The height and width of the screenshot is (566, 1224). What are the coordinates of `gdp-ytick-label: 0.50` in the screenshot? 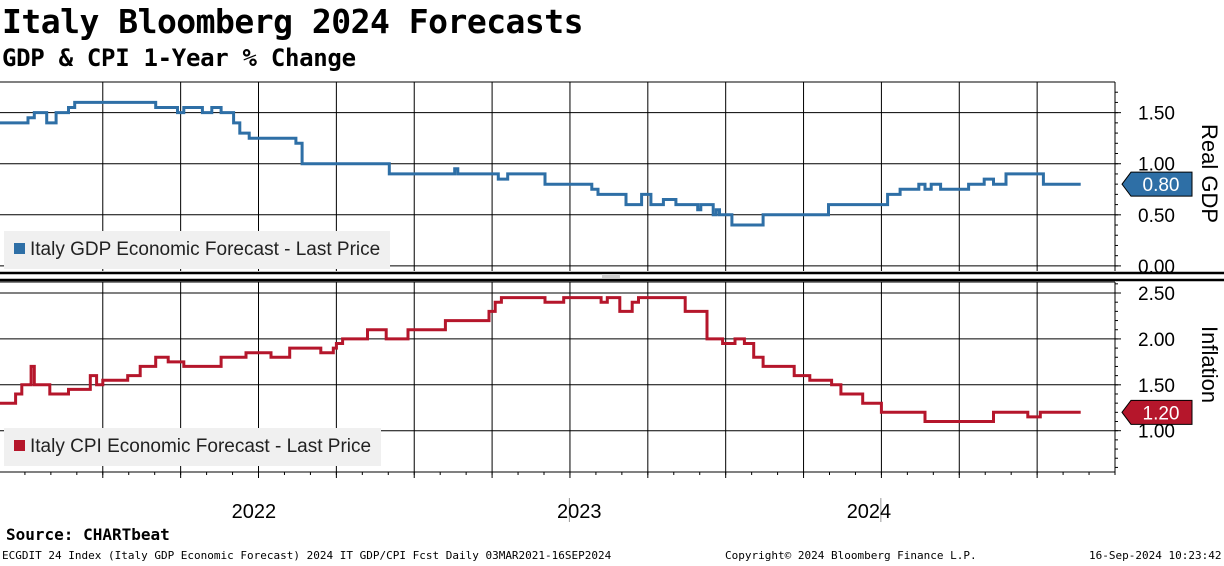 It's located at (1156, 216).